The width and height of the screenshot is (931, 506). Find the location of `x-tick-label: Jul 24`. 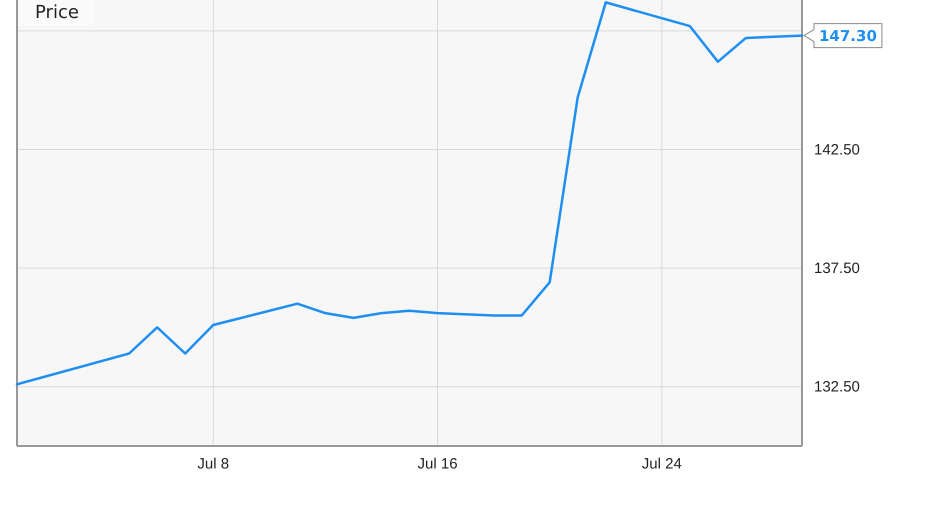

x-tick-label: Jul 24 is located at coordinates (662, 464).